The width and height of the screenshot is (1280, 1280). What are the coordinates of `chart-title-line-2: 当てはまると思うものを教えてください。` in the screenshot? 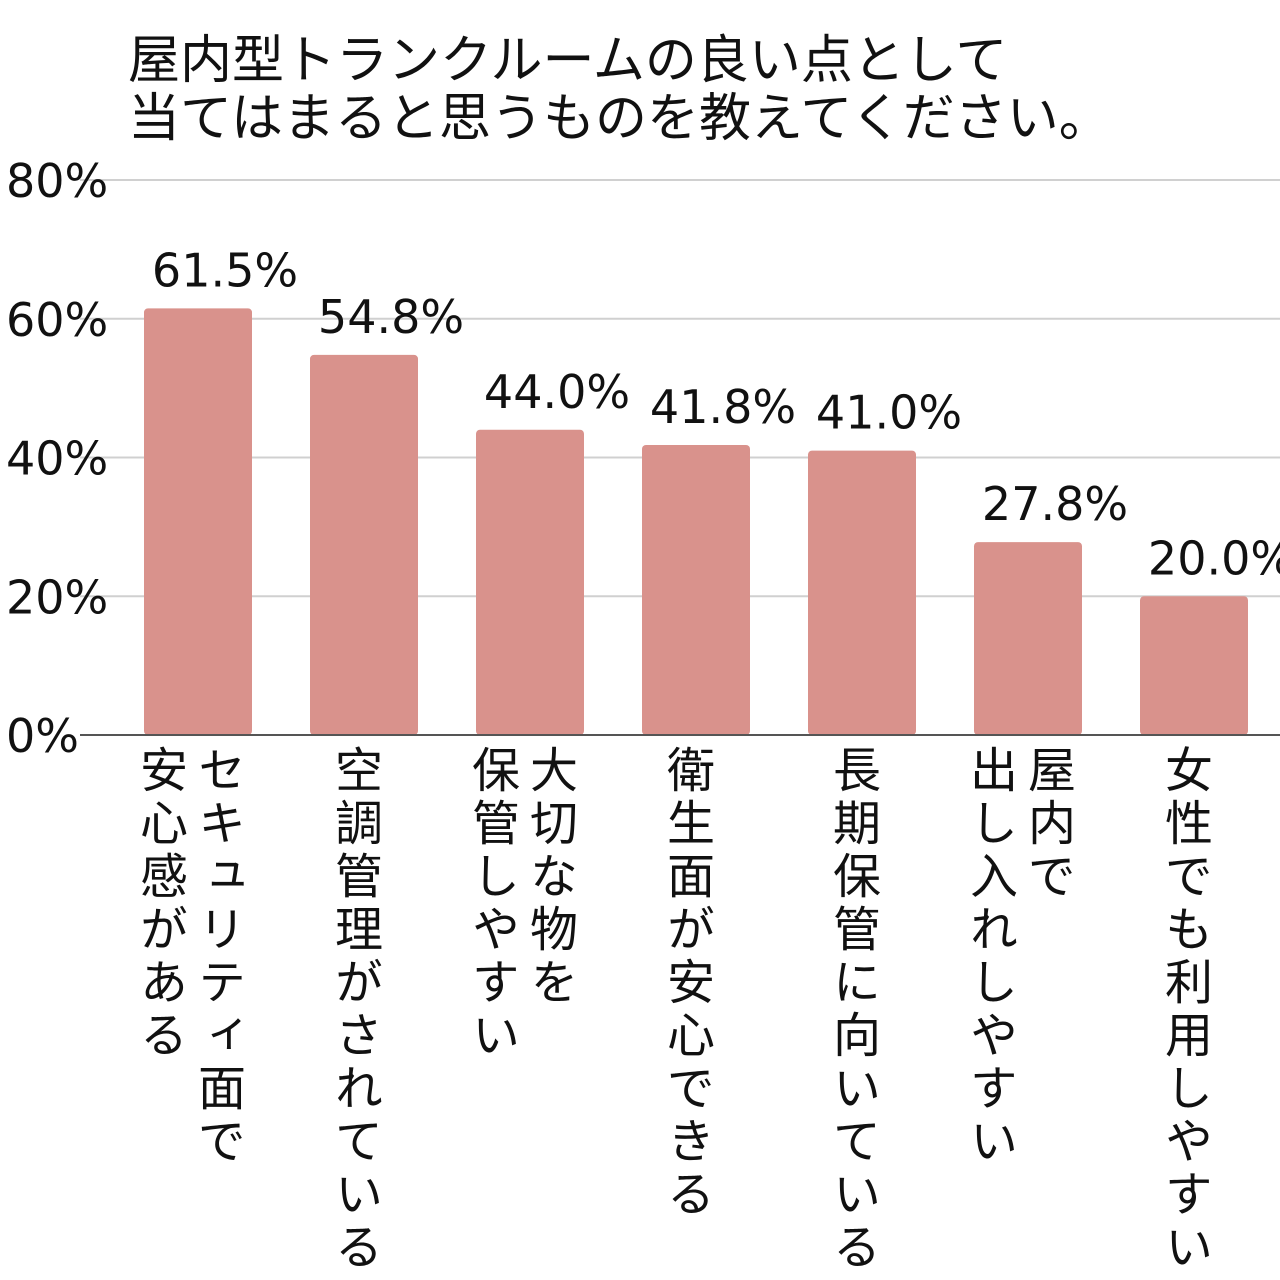 It's located at (619, 119).